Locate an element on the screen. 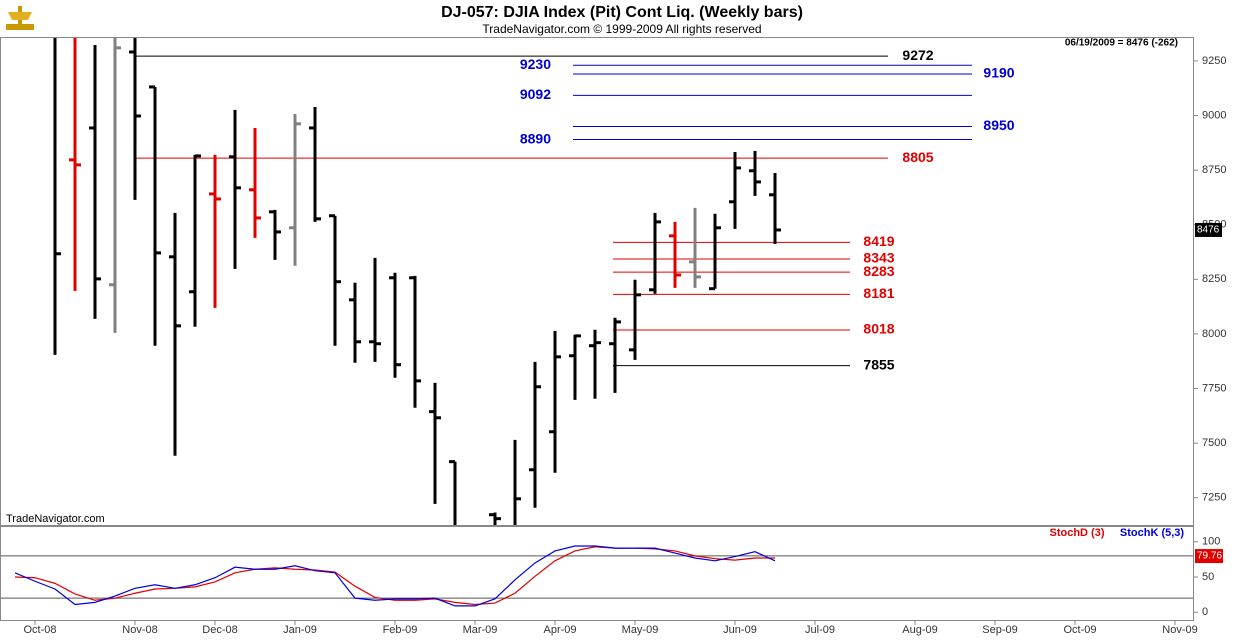 The height and width of the screenshot is (640, 1245). stoch-line is located at coordinates (395, 576).